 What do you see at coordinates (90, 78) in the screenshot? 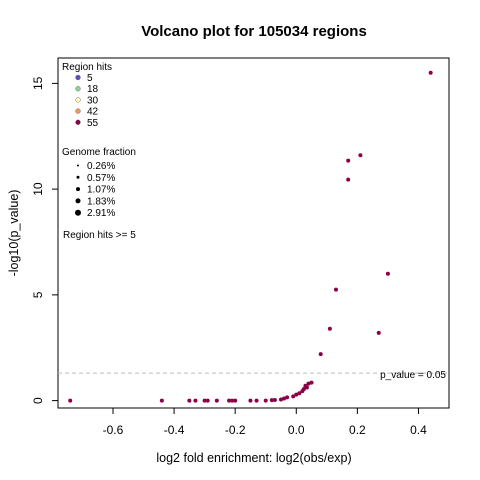
I see `legend-hit-label: 5` at bounding box center [90, 78].